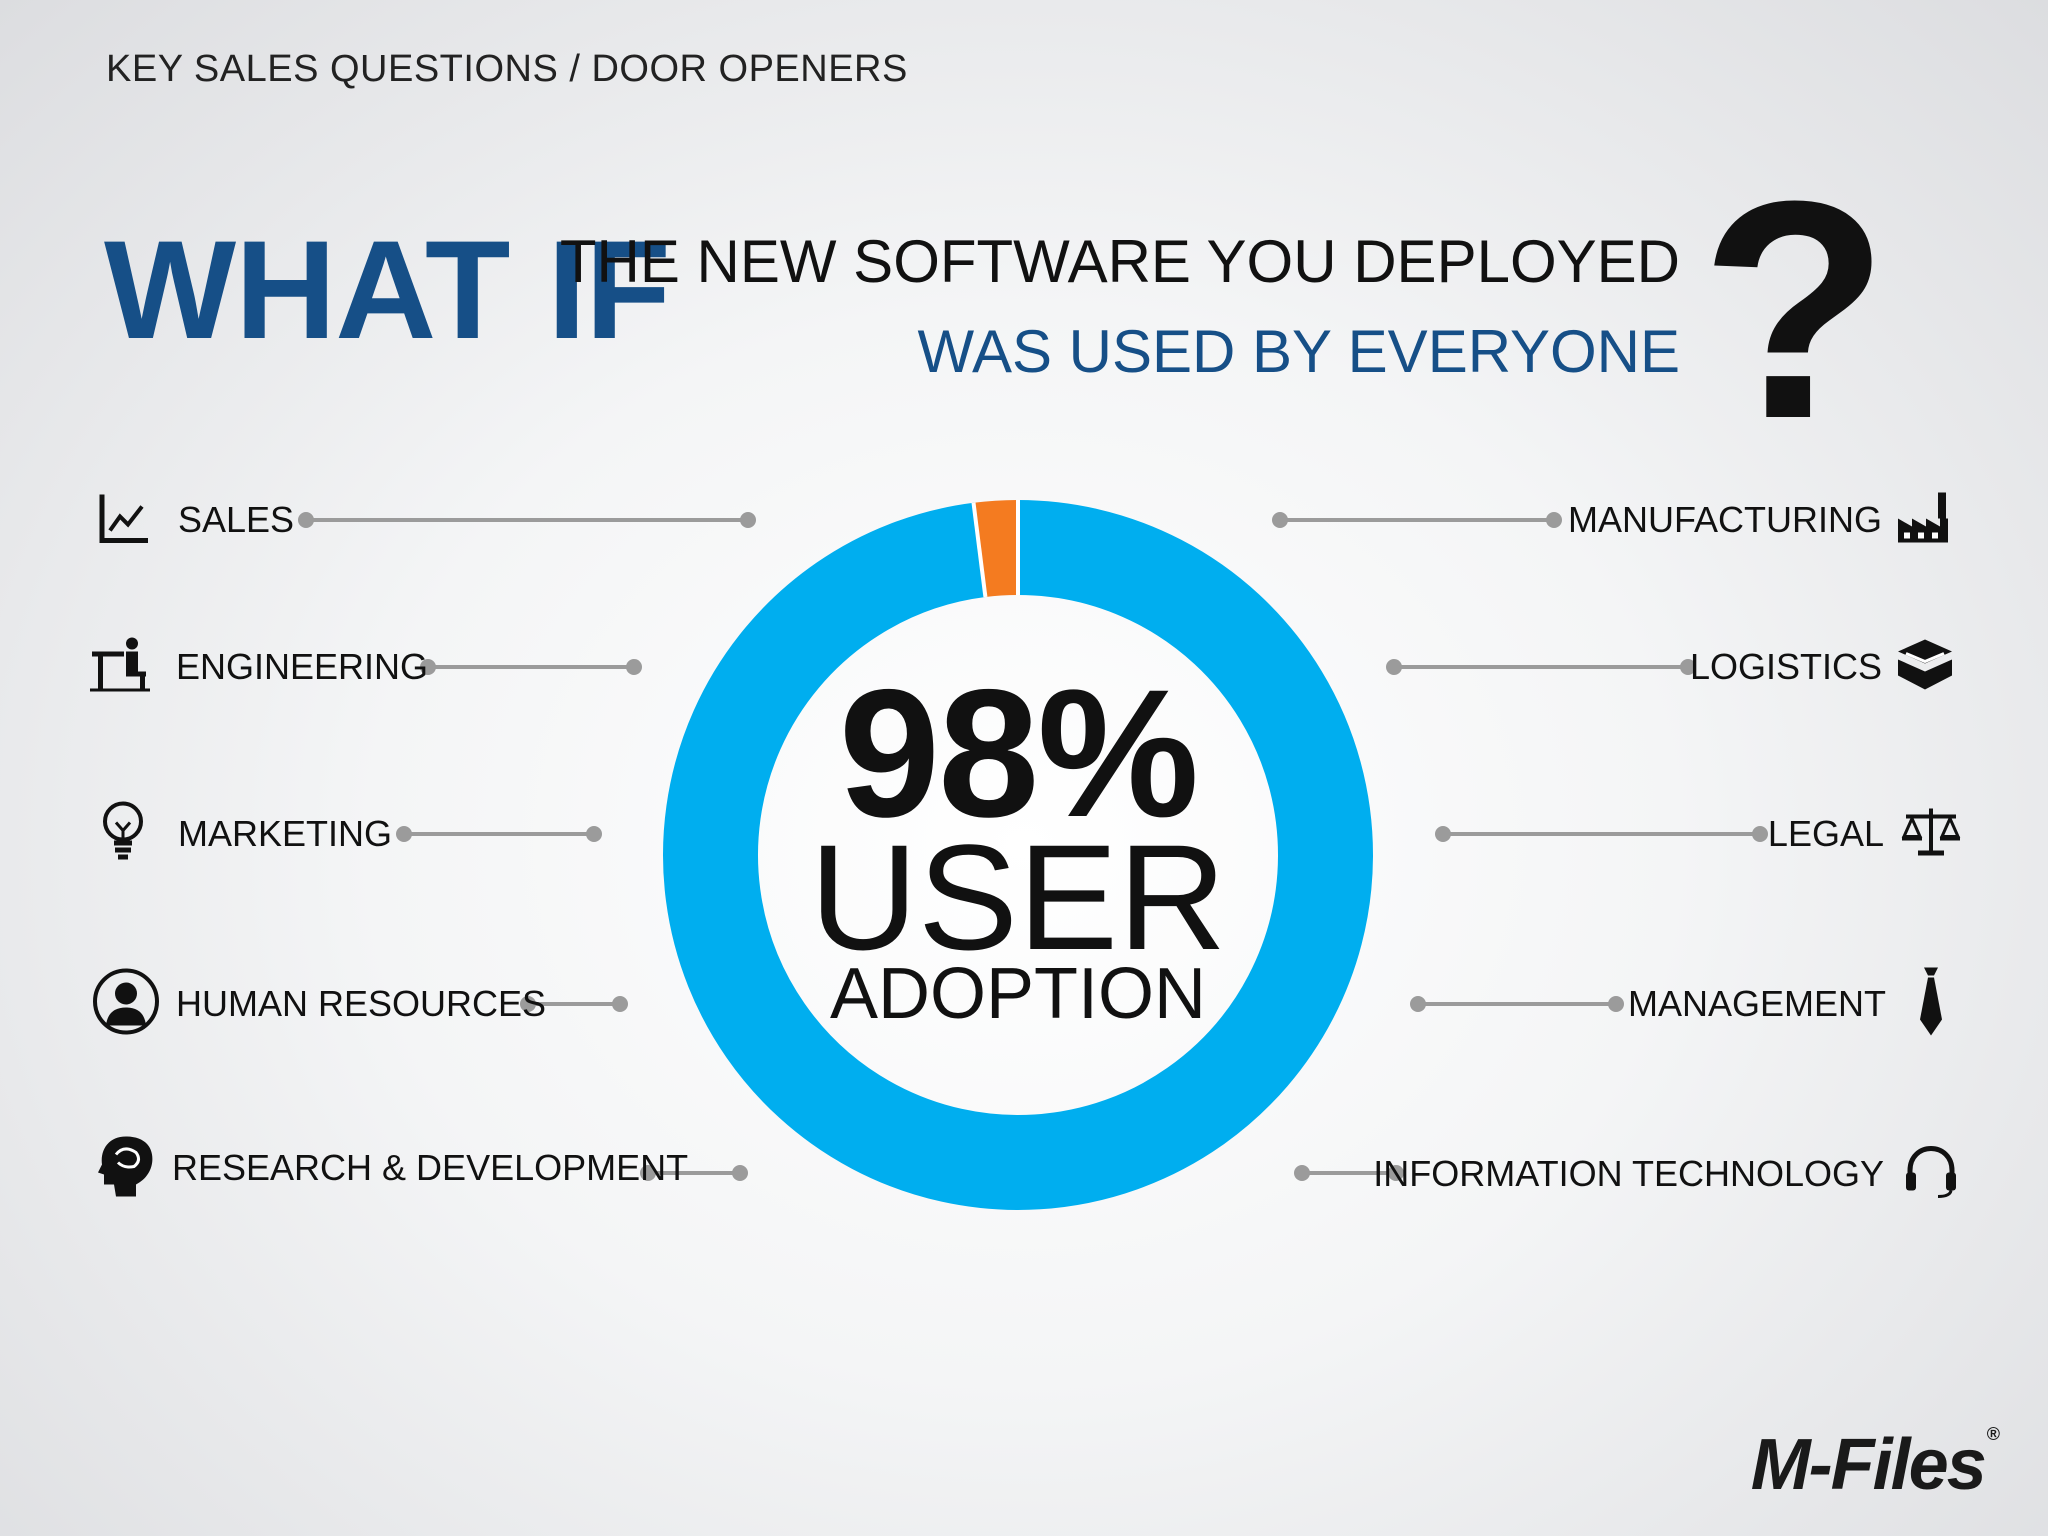 The height and width of the screenshot is (1536, 2048). Describe the element at coordinates (302, 666) in the screenshot. I see `dept-label-left-1: ENGINEERING` at that location.